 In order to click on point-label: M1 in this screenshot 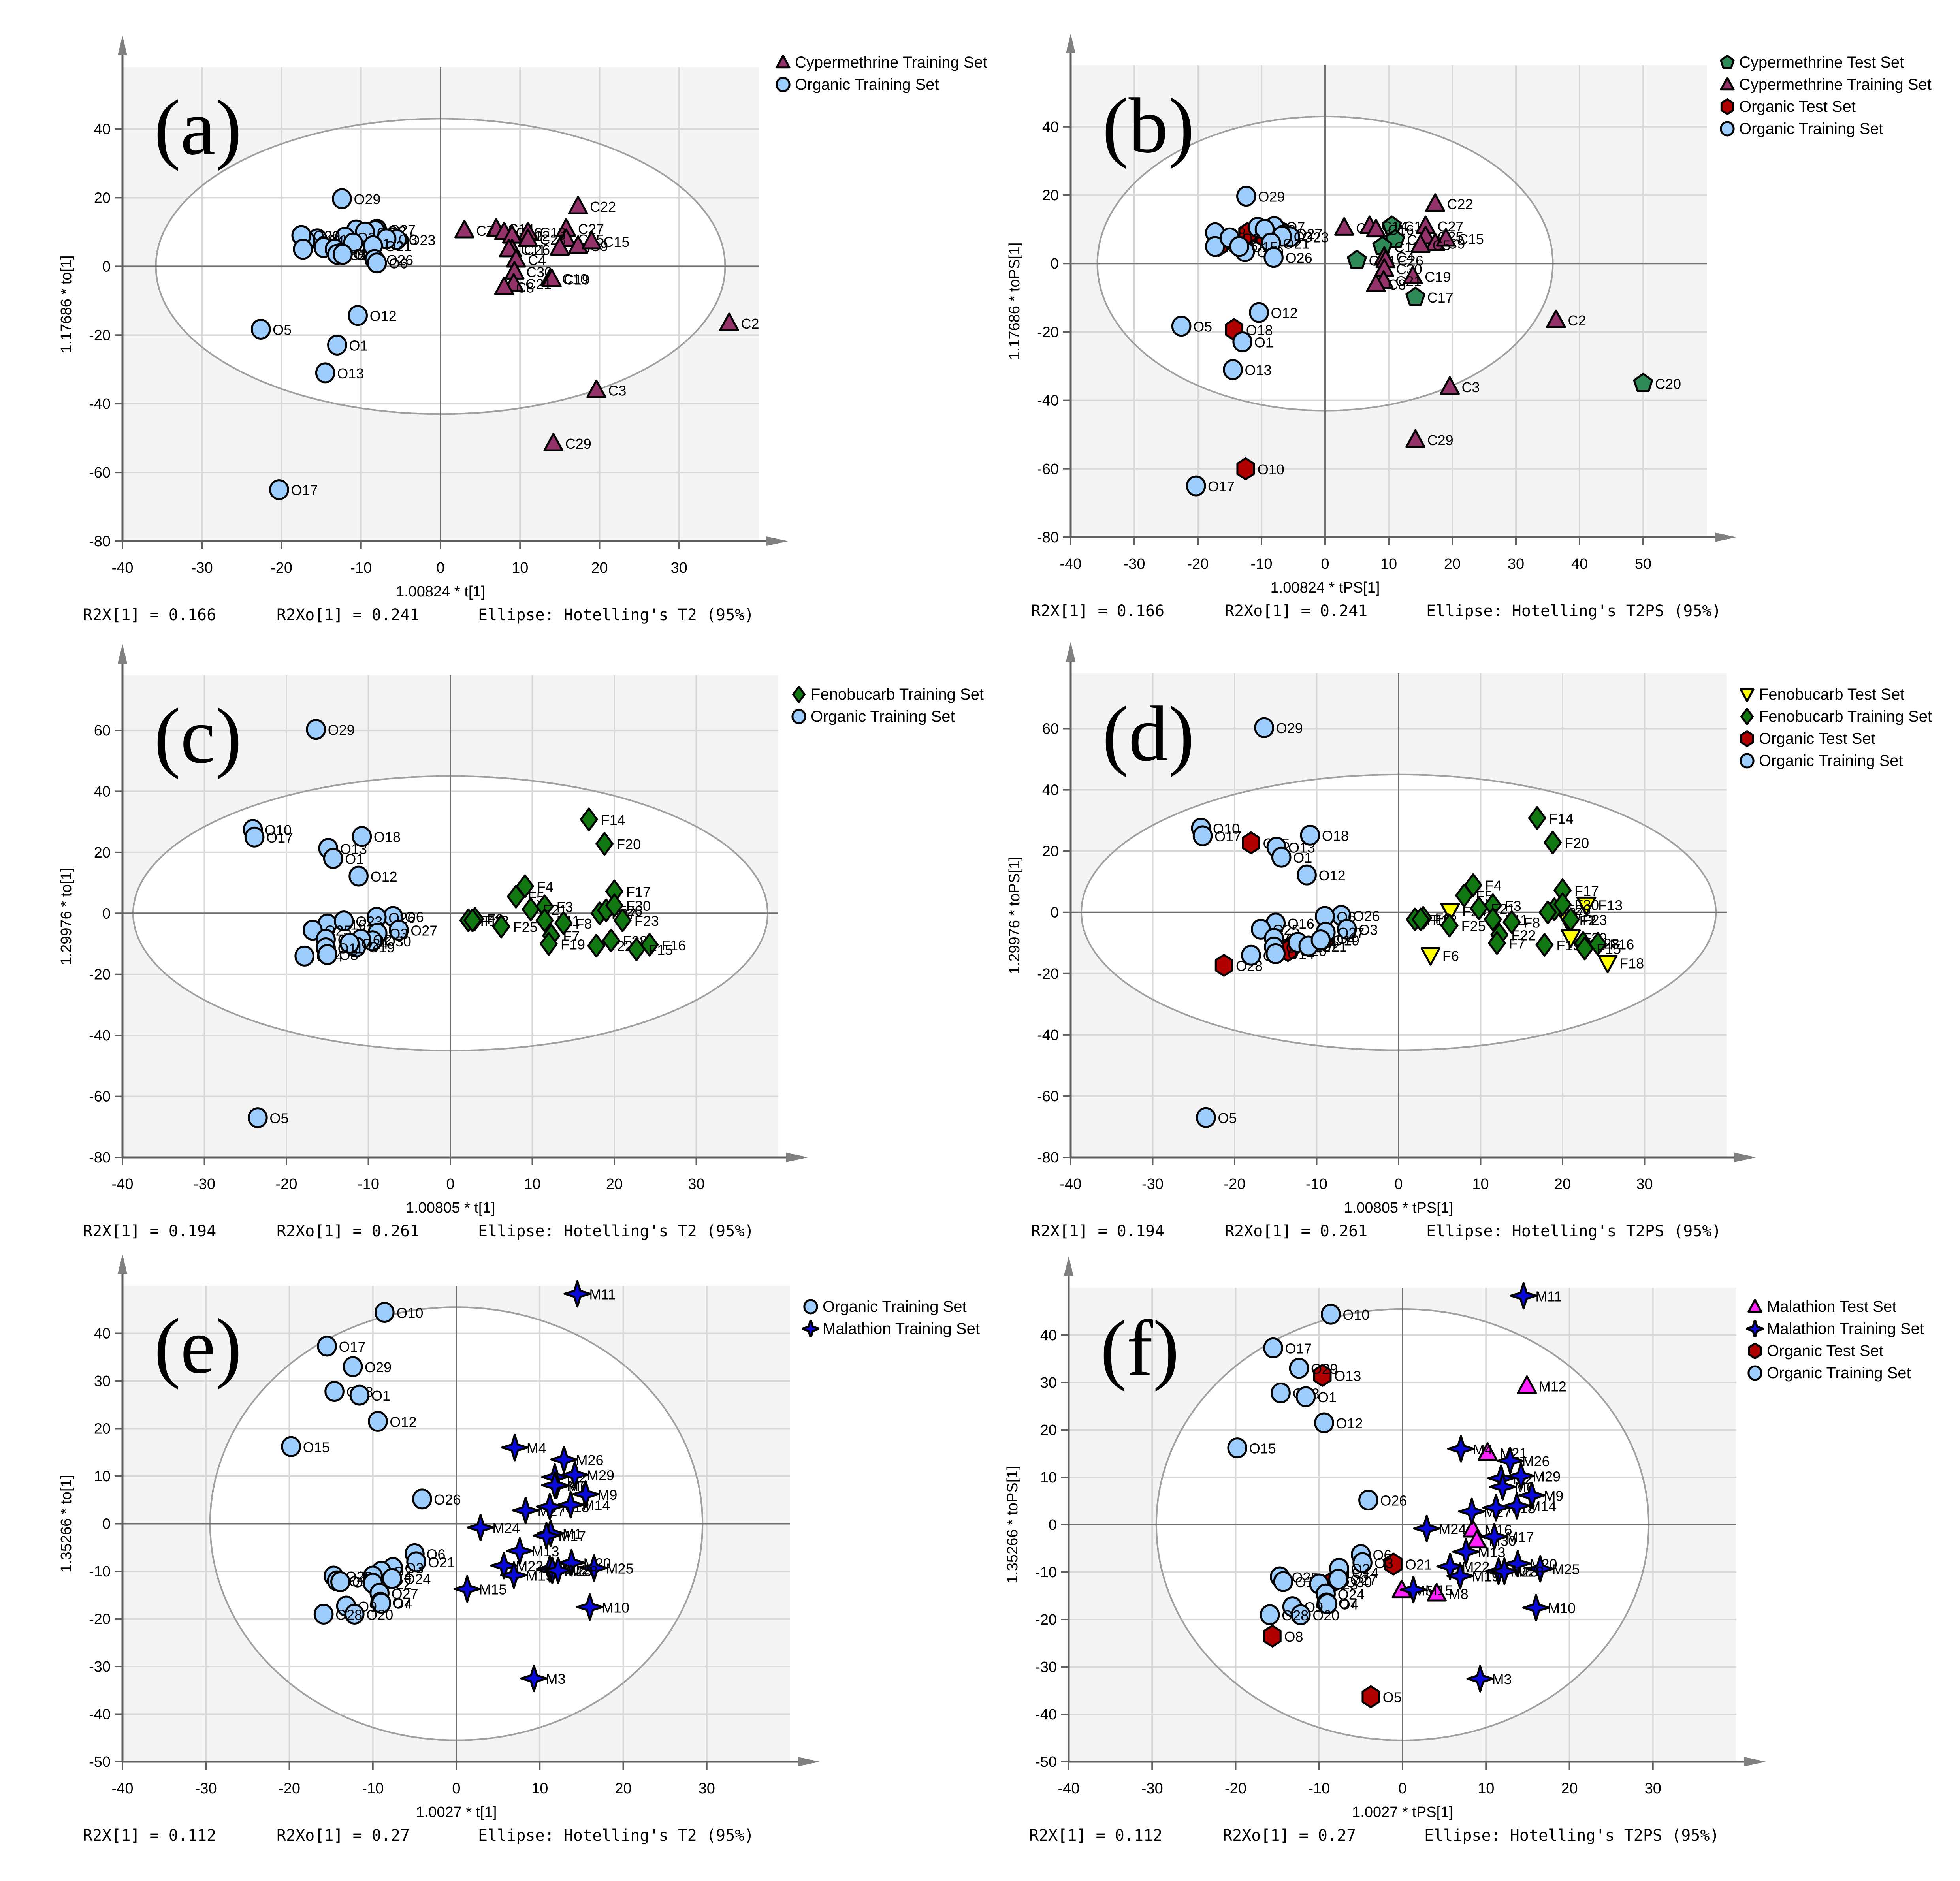, I will do `click(572, 1534)`.